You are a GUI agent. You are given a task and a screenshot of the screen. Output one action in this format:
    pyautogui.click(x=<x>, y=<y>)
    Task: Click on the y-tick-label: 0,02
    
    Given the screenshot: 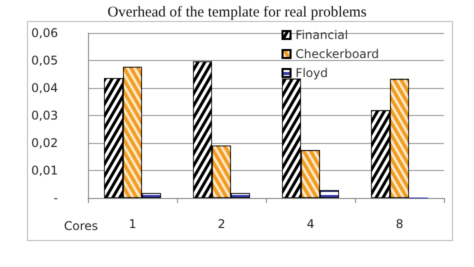 What is the action you would take?
    pyautogui.click(x=44, y=143)
    